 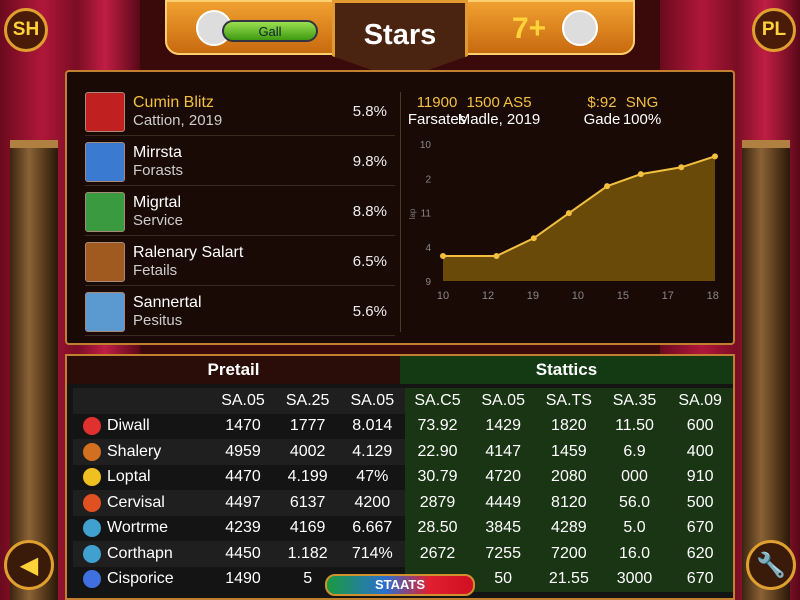 I want to click on line-chart: 9 4 11 2 10 10 12 19 10 15 17 18 lap, so click(x=563, y=221).